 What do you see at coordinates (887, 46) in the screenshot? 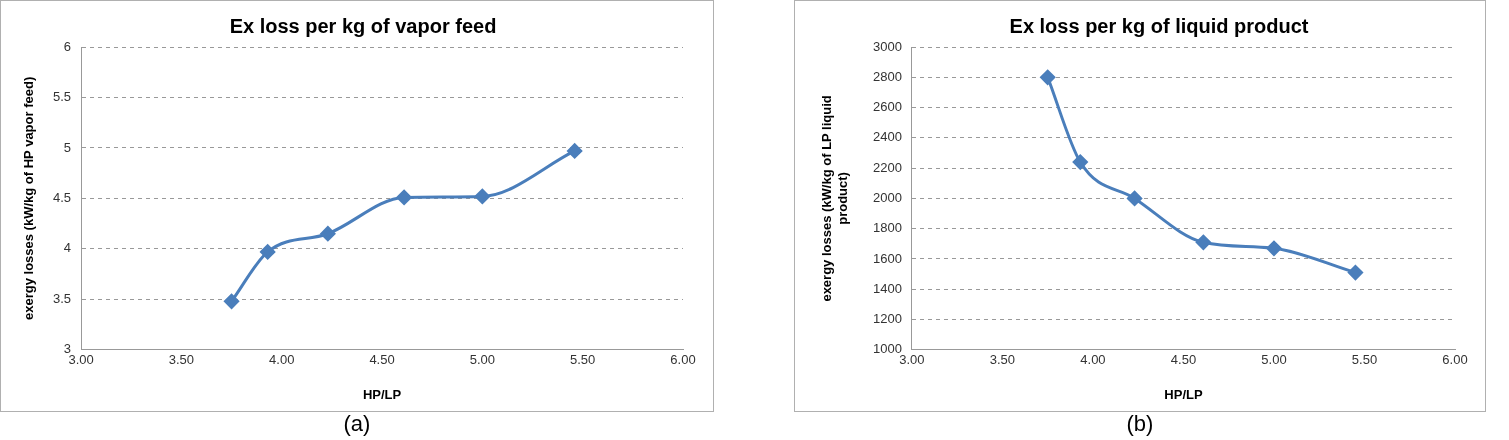
I see `y-tick-label: 3000` at bounding box center [887, 46].